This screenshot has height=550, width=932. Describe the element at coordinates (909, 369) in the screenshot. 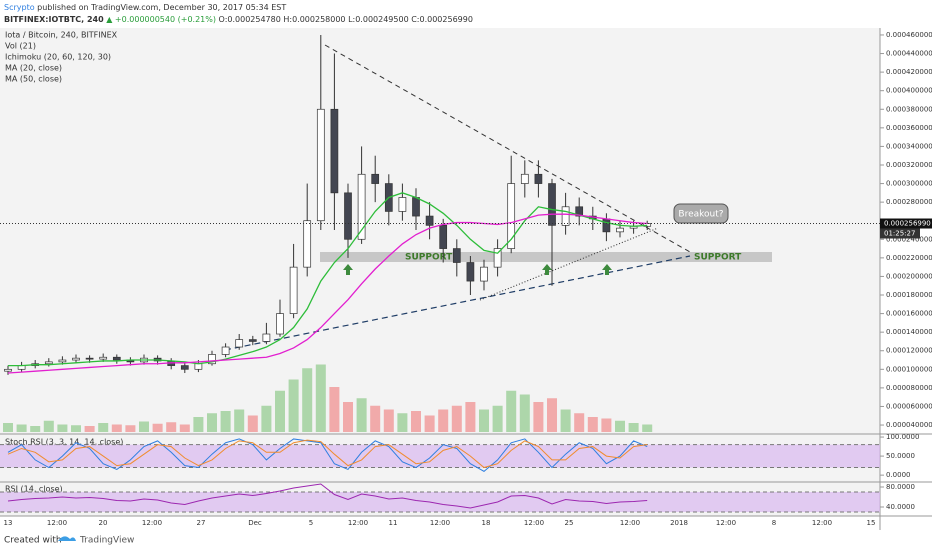

I see `y-tick-label: 0.000100000` at that location.